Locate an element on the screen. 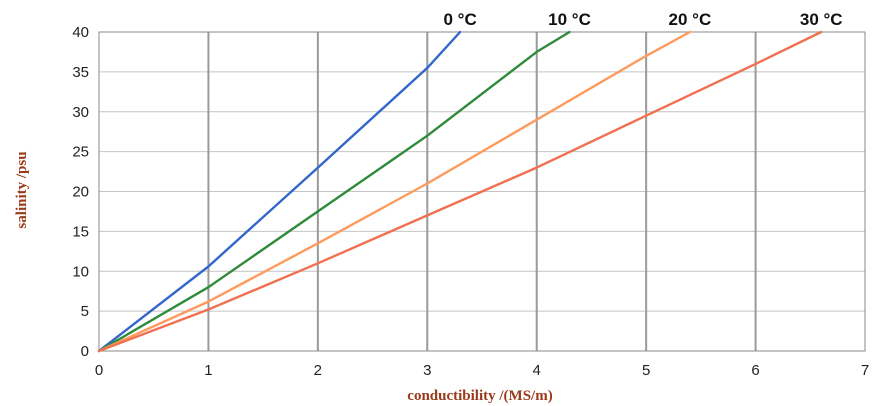 Image resolution: width=873 pixels, height=406 pixels. y-tick-label: 10 is located at coordinates (80, 271).